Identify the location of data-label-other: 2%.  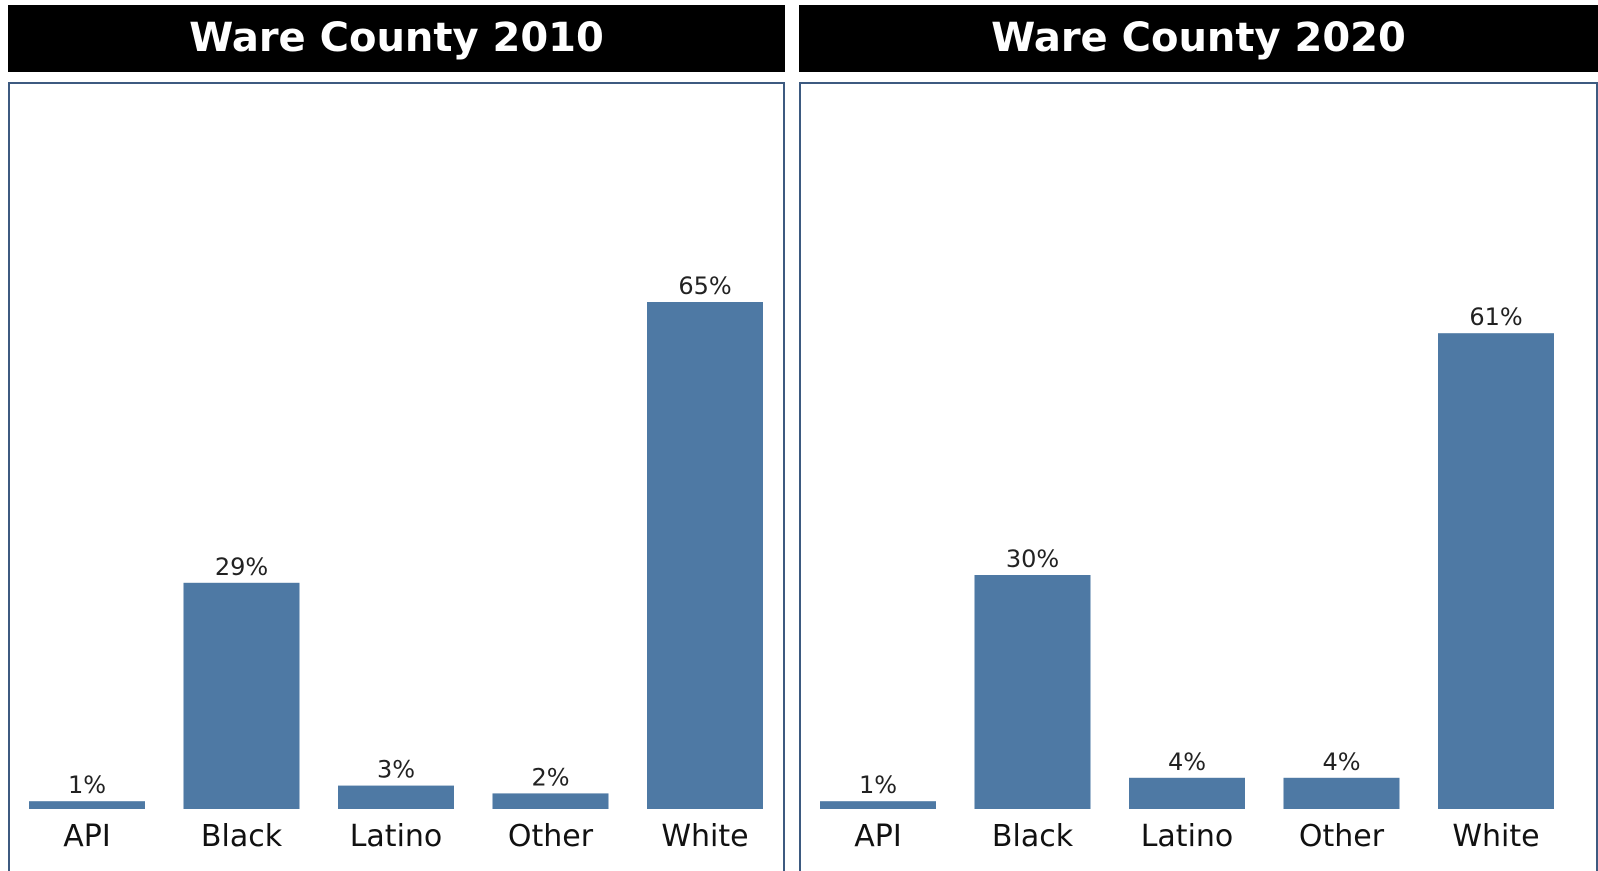
(550, 777).